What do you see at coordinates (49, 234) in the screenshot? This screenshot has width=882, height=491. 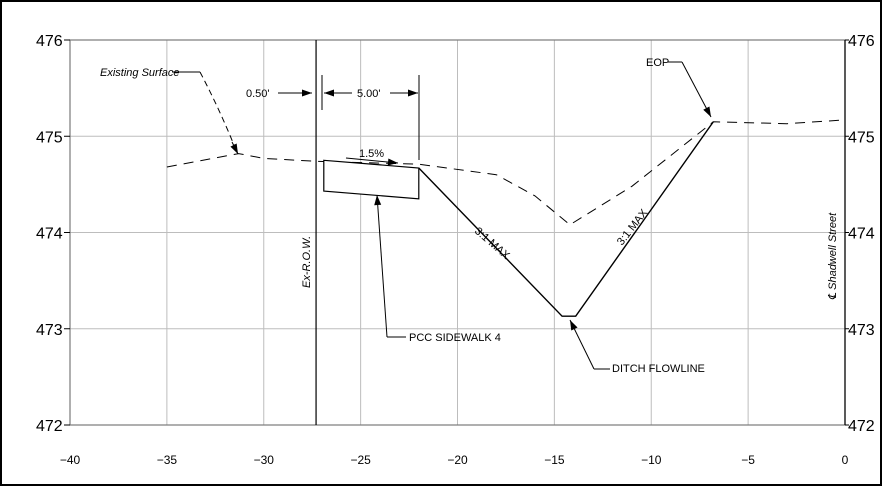 I see `y-tick-label: 474` at bounding box center [49, 234].